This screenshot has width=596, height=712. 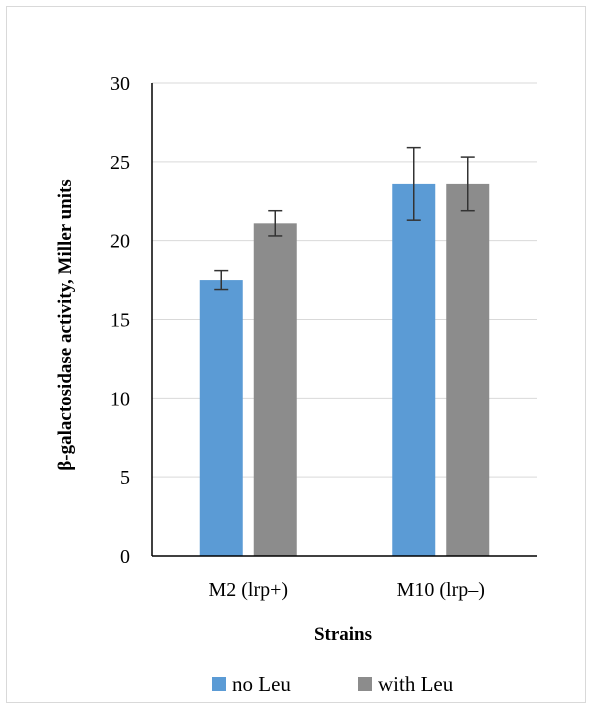 What do you see at coordinates (261, 684) in the screenshot?
I see `legend-label: no Leu` at bounding box center [261, 684].